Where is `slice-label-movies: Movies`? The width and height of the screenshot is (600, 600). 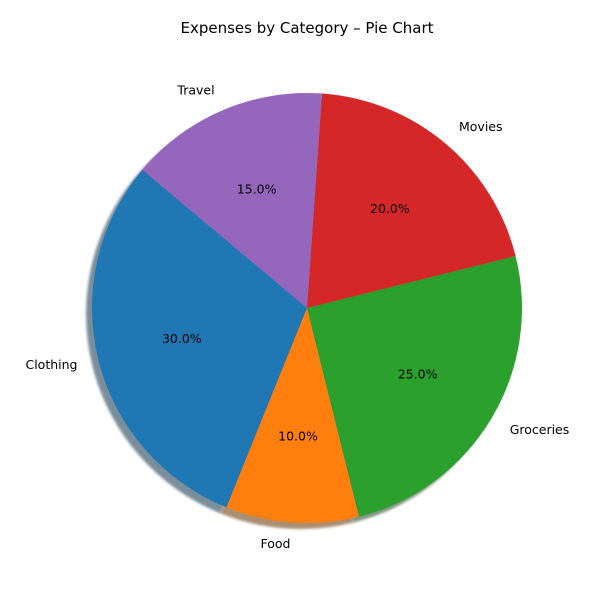
slice-label-movies: Movies is located at coordinates (481, 126).